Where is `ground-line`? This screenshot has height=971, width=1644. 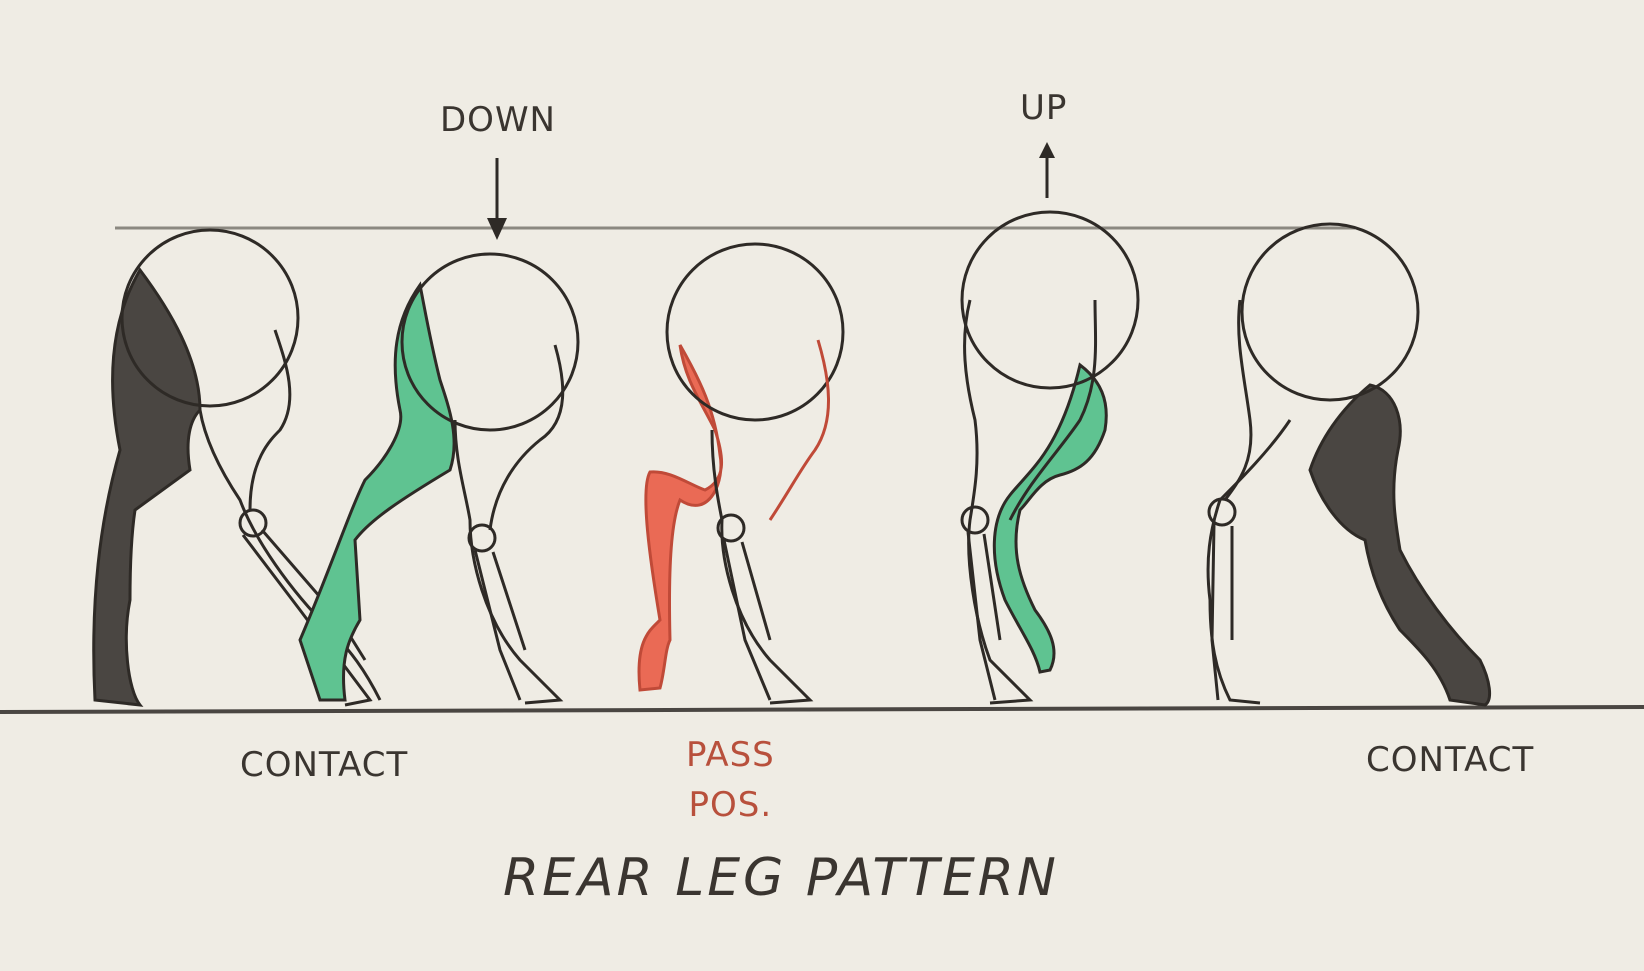
ground-line is located at coordinates (822, 709).